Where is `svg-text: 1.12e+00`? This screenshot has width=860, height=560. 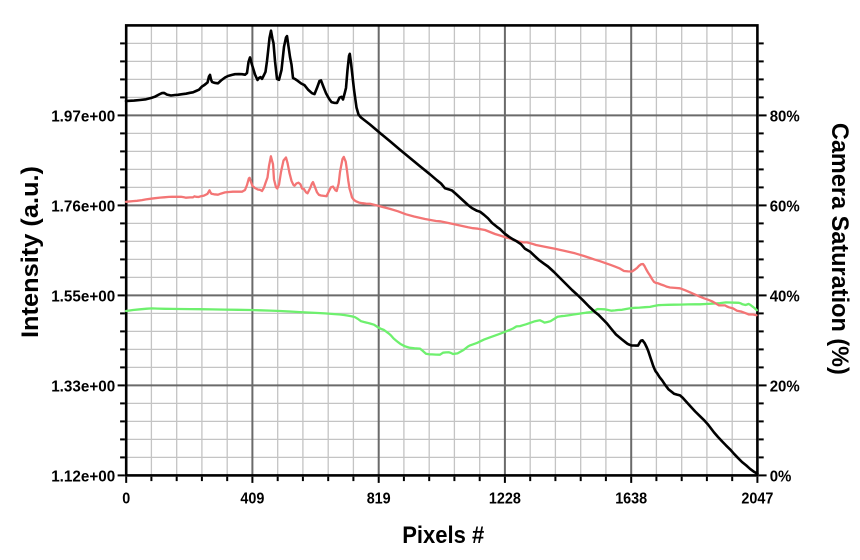 svg-text: 1.12e+00 is located at coordinates (83, 477).